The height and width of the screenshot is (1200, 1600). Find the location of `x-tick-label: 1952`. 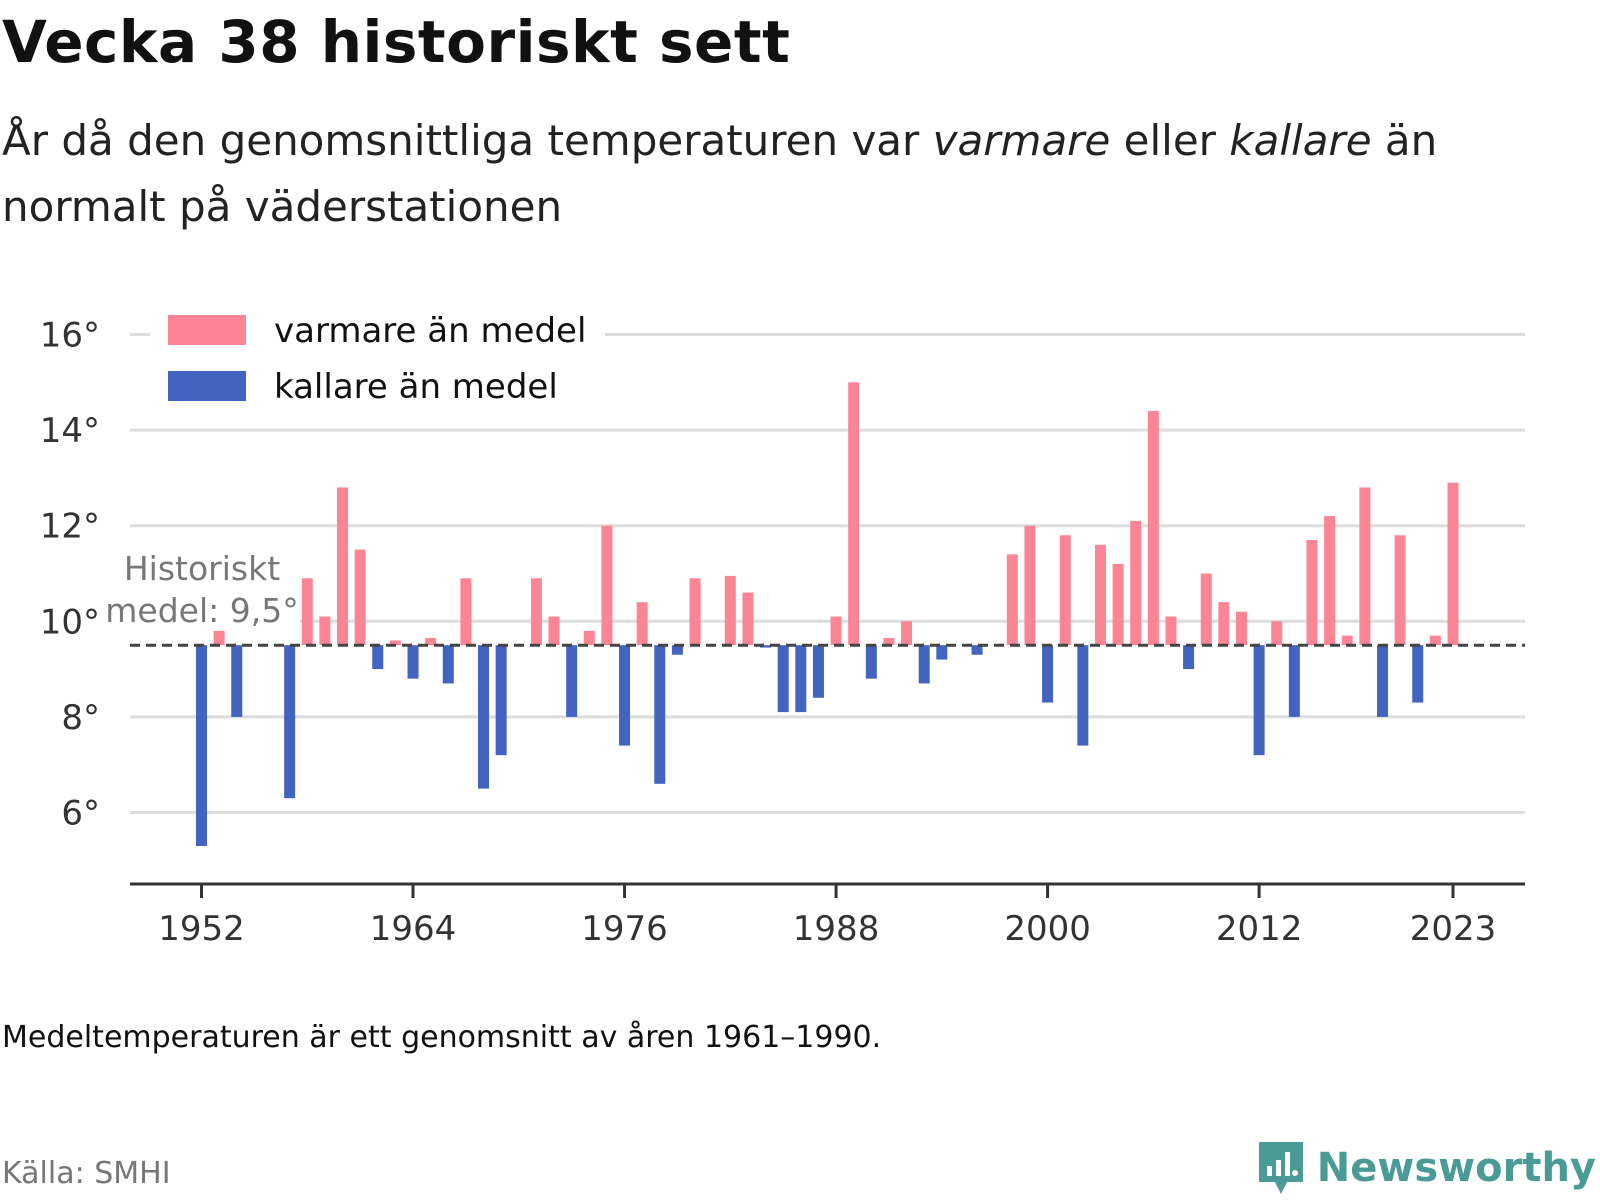

x-tick-label: 1952 is located at coordinates (201, 929).